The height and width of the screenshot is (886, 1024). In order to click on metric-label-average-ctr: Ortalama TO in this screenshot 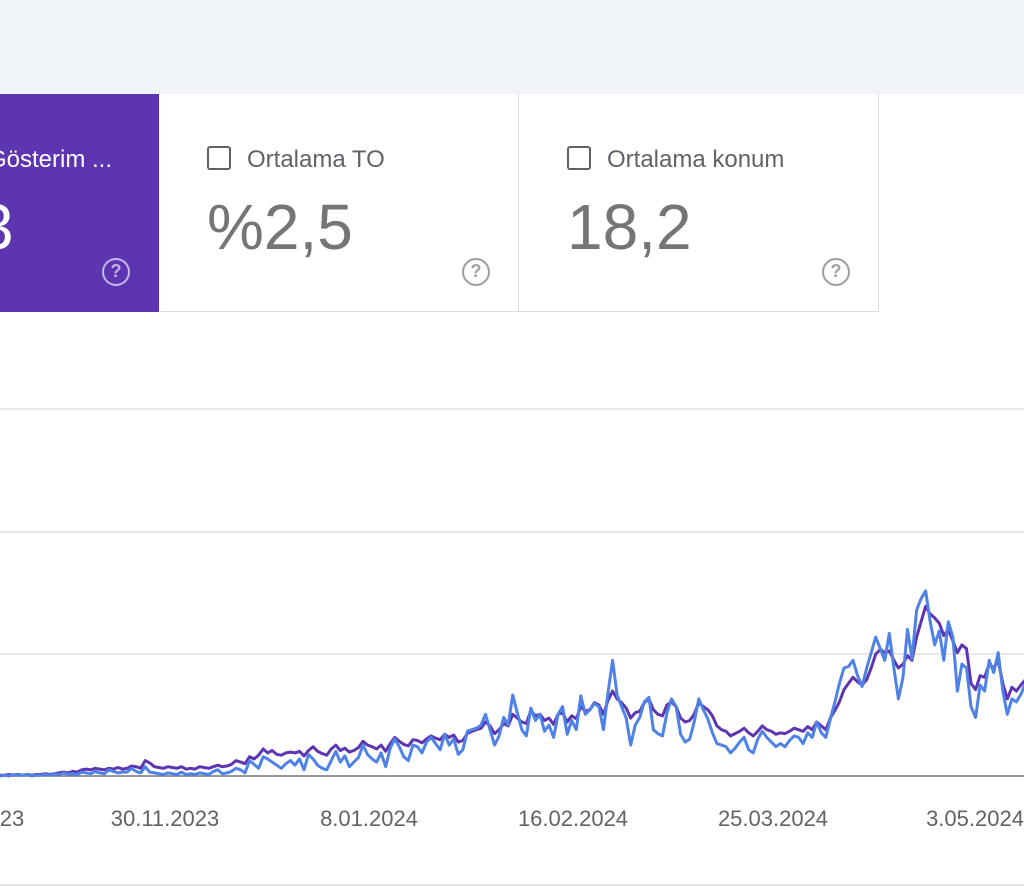, I will do `click(316, 159)`.